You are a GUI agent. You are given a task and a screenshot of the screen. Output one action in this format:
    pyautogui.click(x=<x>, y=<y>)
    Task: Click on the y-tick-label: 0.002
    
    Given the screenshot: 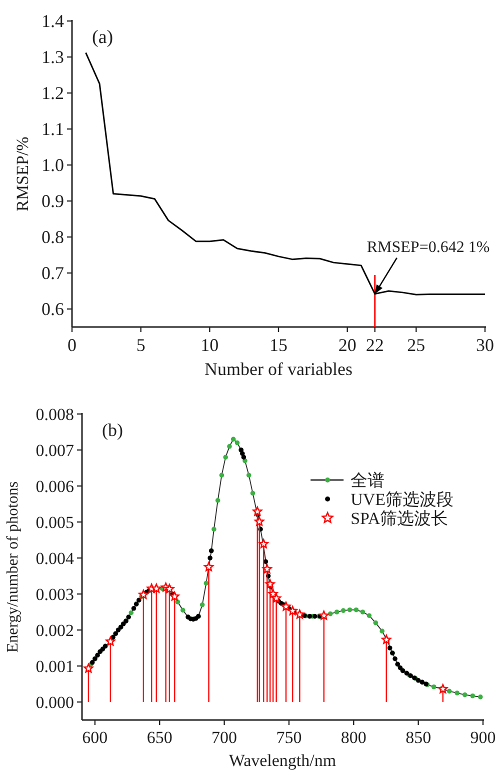 What is the action you would take?
    pyautogui.click(x=55, y=630)
    